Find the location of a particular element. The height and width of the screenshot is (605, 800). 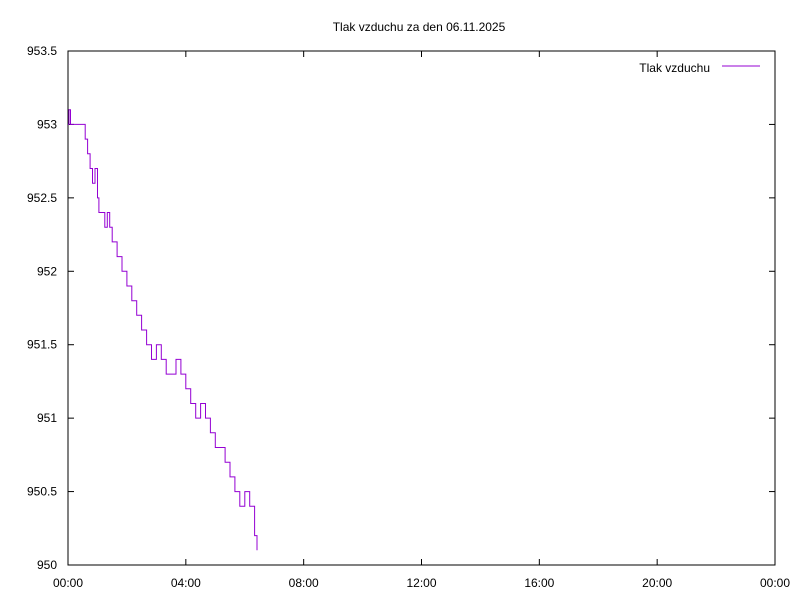

x-tick-label: 04:00 is located at coordinates (186, 583).